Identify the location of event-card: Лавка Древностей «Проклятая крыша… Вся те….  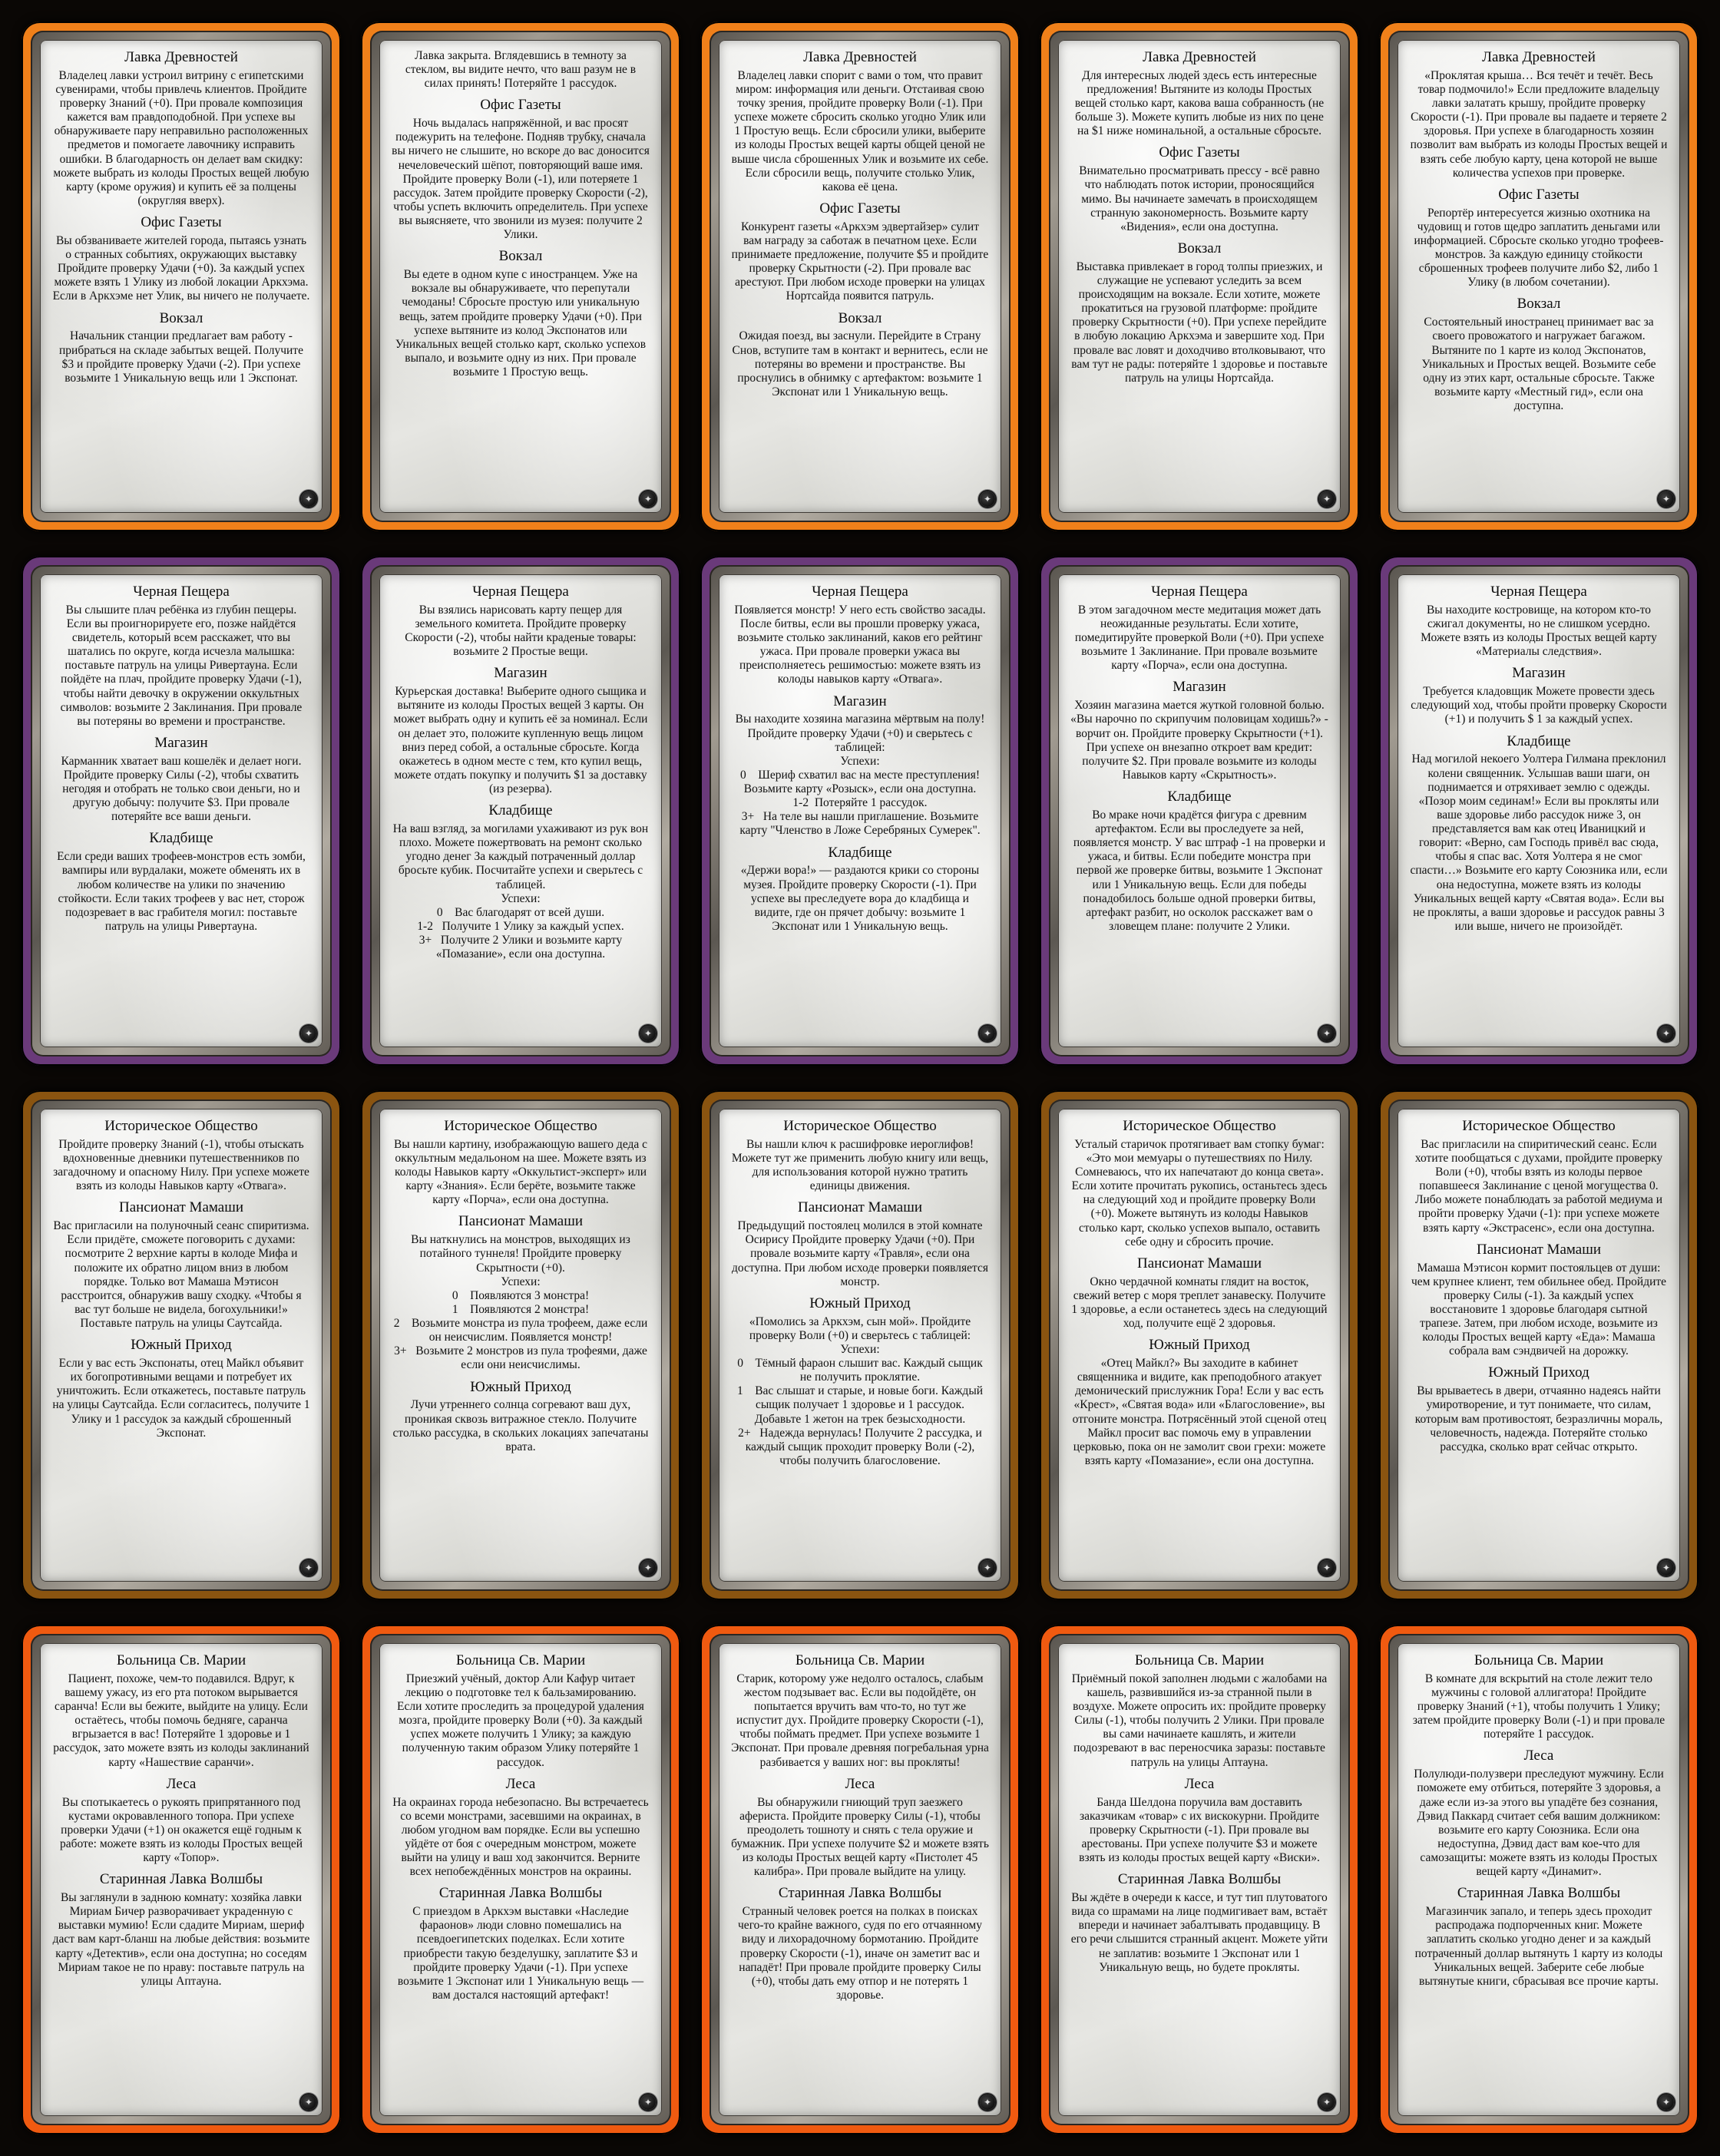
(1539, 276).